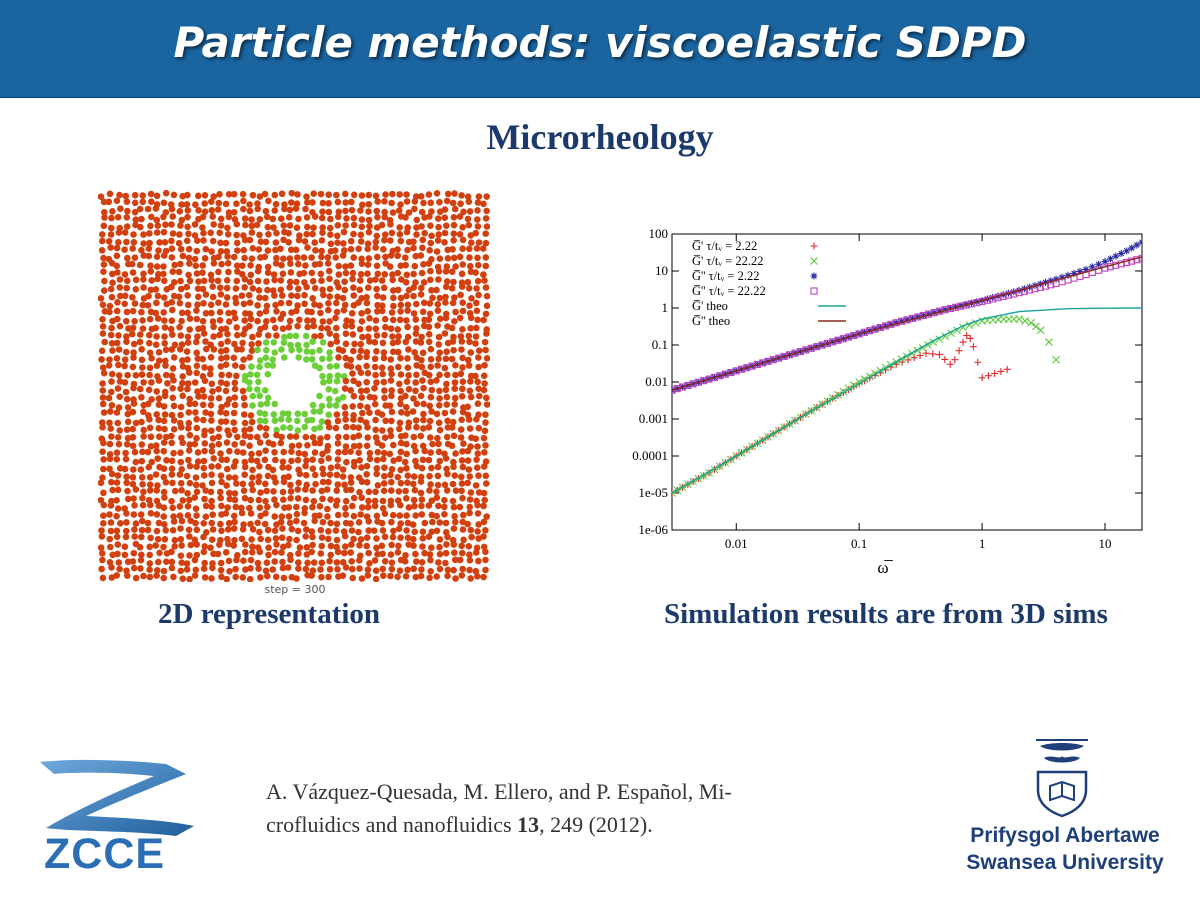  What do you see at coordinates (886, 614) in the screenshot?
I see `right-caption: Simulation results are from 3D sims` at bounding box center [886, 614].